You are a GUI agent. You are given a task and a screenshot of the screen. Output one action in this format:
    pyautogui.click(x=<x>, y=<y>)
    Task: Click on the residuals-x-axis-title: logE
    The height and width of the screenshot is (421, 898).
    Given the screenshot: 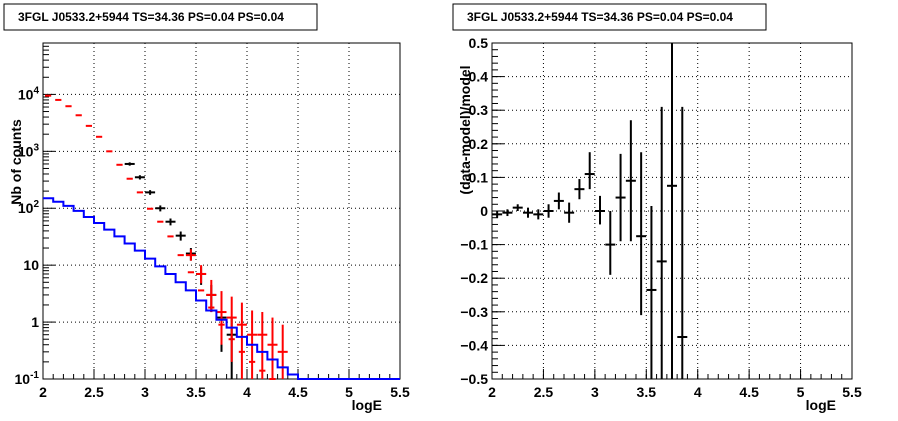 What is the action you would take?
    pyautogui.click(x=821, y=405)
    